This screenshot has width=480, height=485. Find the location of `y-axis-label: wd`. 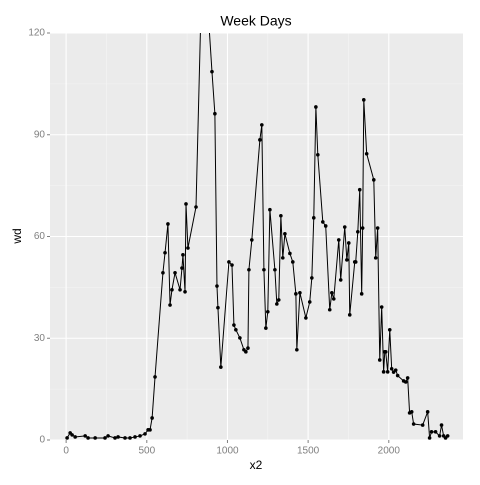

y-axis-label: wd is located at coordinates (17, 236).